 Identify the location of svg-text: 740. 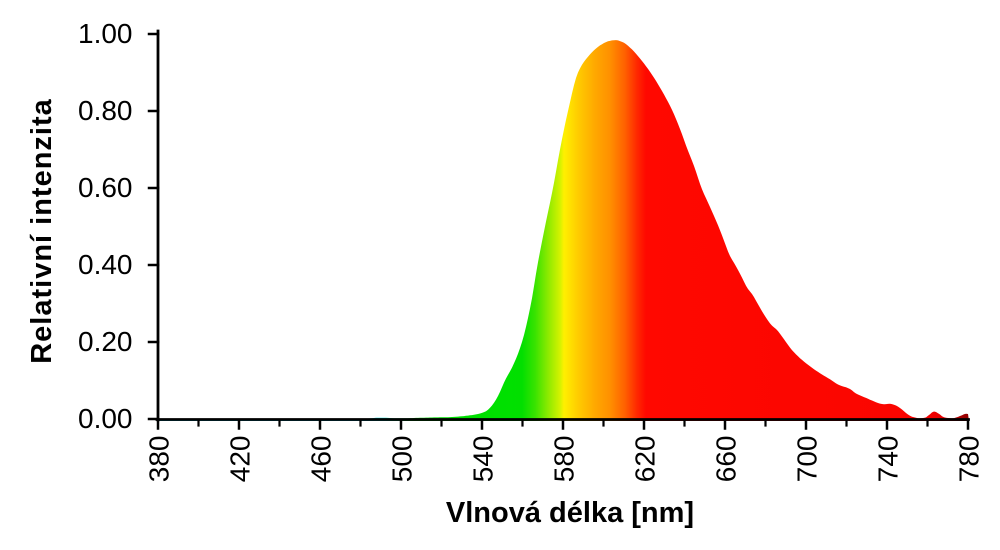
(888, 459).